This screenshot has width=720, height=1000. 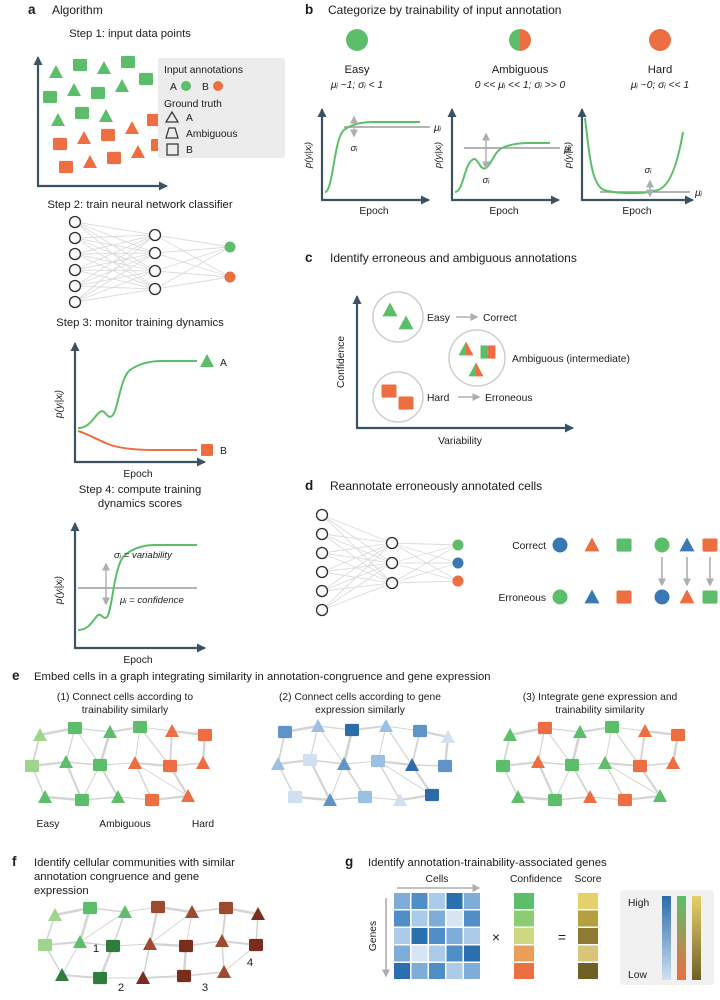 I want to click on gt-square-icon, so click(x=172, y=149).